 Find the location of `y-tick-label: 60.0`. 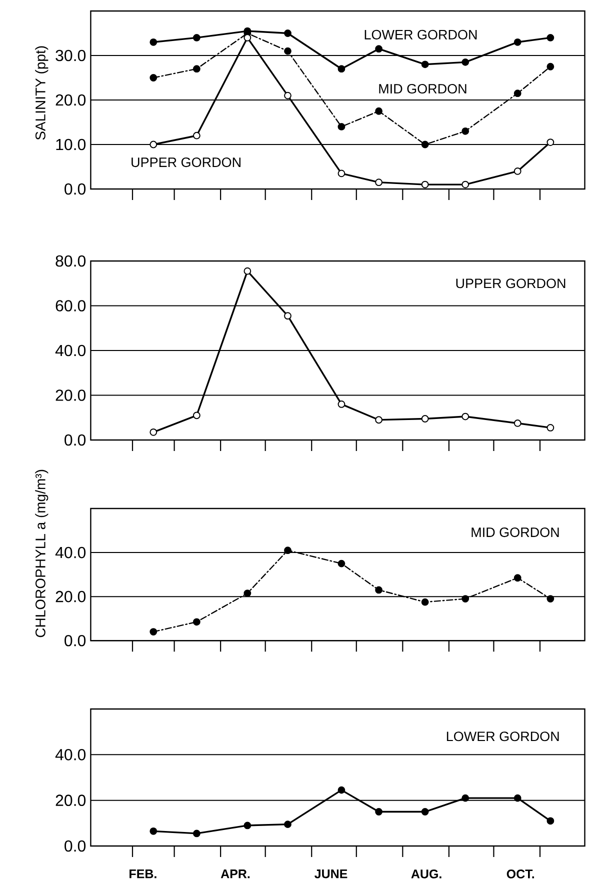

y-tick-label: 60.0 is located at coordinates (71, 306).